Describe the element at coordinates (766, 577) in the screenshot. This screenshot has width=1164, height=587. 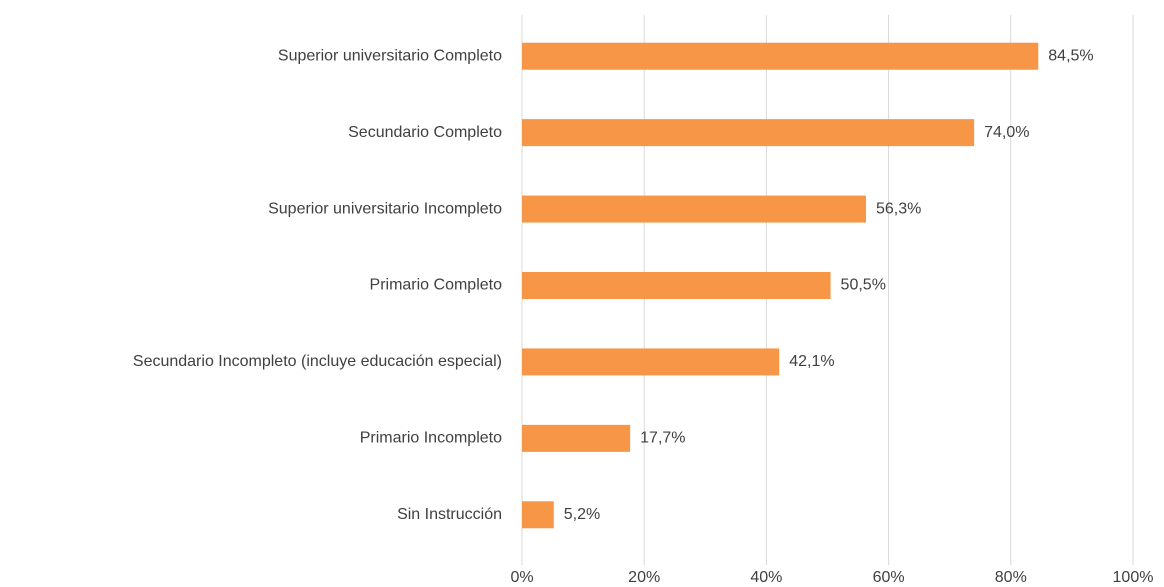
I see `x-tick-label: 40%` at that location.